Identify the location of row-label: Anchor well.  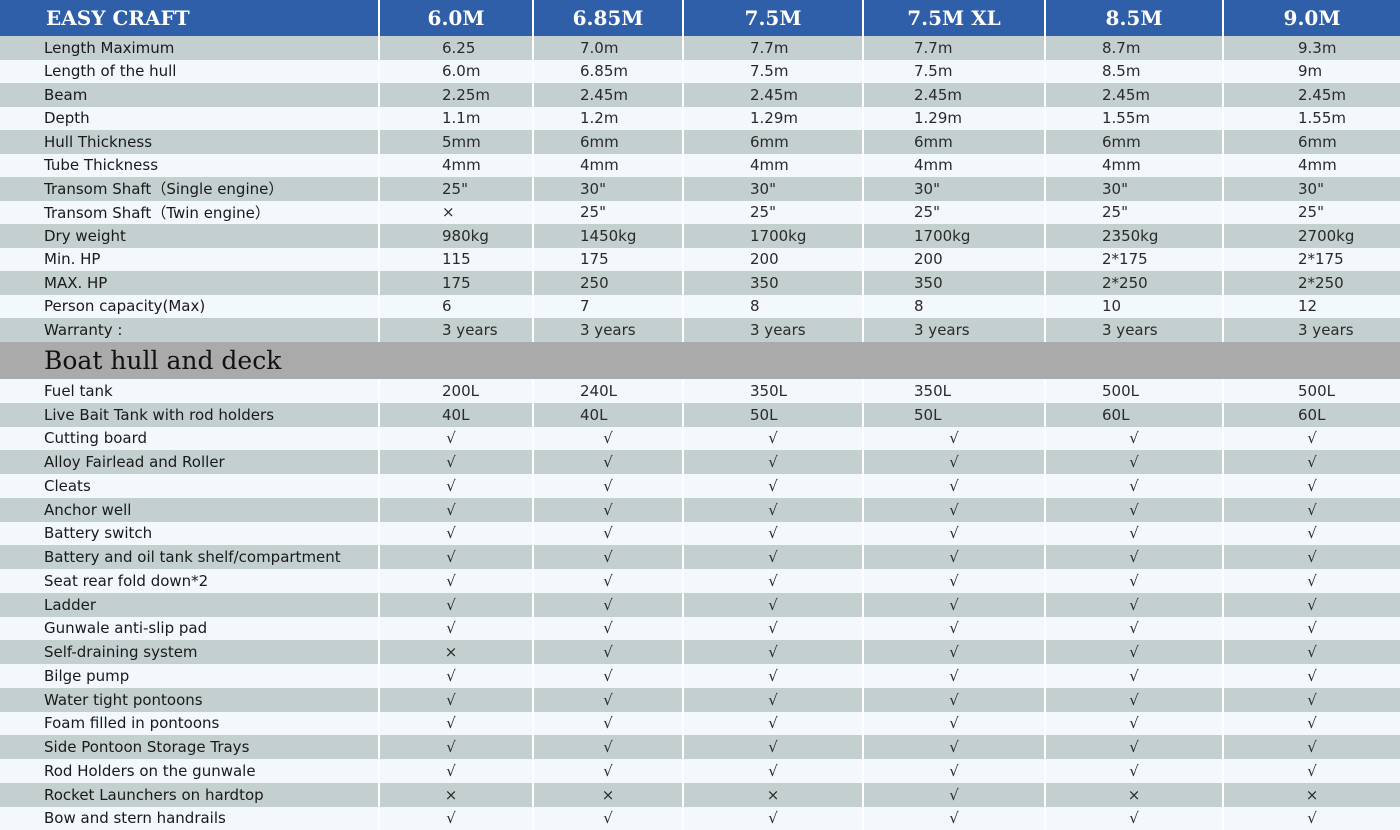
(88, 509).